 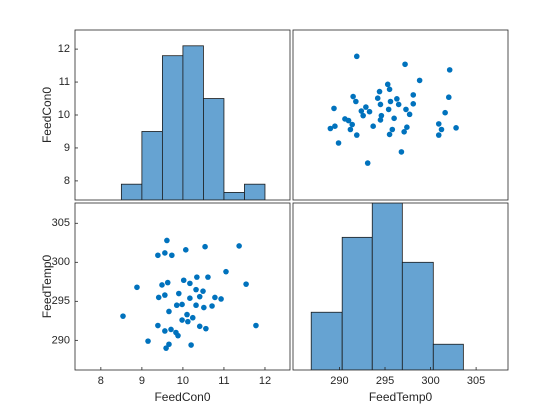 I want to click on y-tick-label: 290, so click(x=61, y=340).